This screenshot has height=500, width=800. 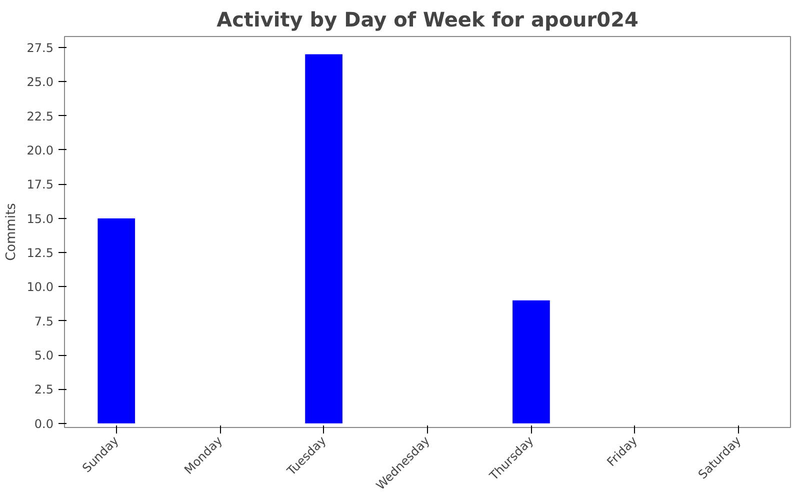 What do you see at coordinates (40, 219) in the screenshot?
I see `y-tick-label: 15.0` at bounding box center [40, 219].